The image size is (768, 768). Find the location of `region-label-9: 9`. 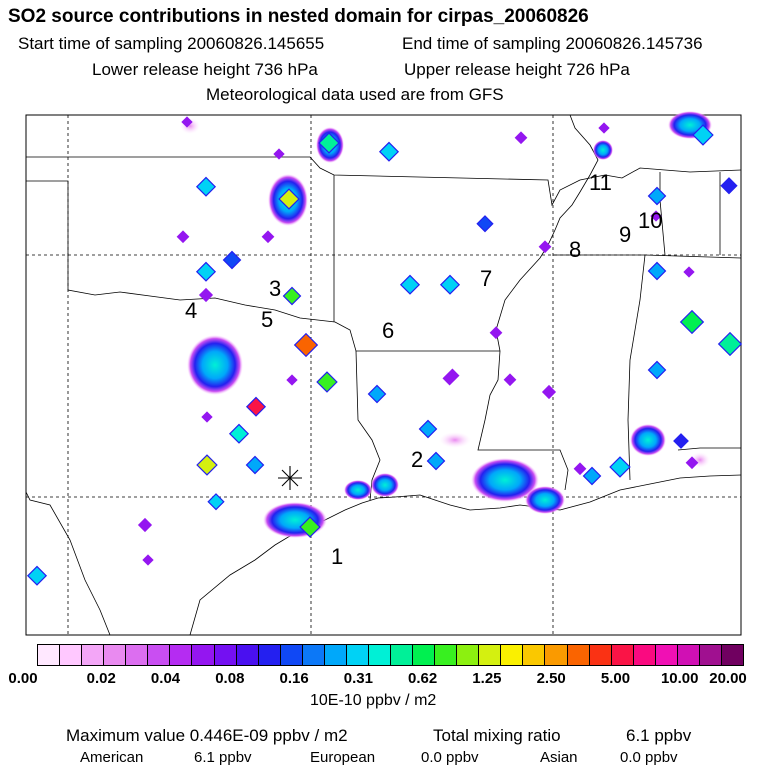

region-label-9: 9 is located at coordinates (625, 234).